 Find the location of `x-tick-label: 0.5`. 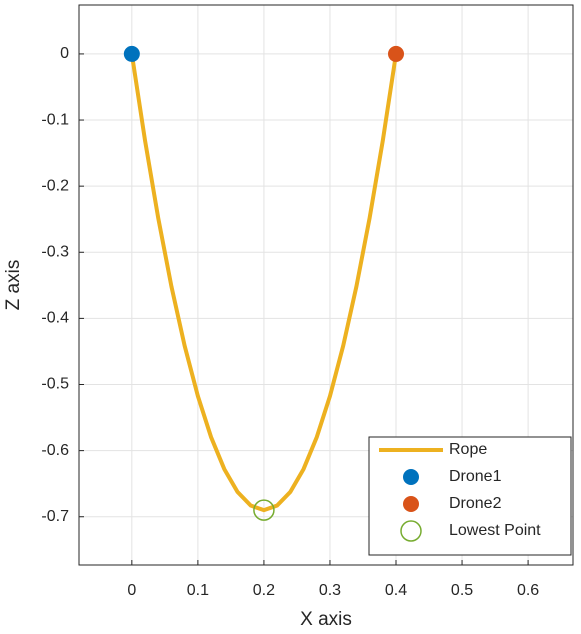

x-tick-label: 0.5 is located at coordinates (462, 590).